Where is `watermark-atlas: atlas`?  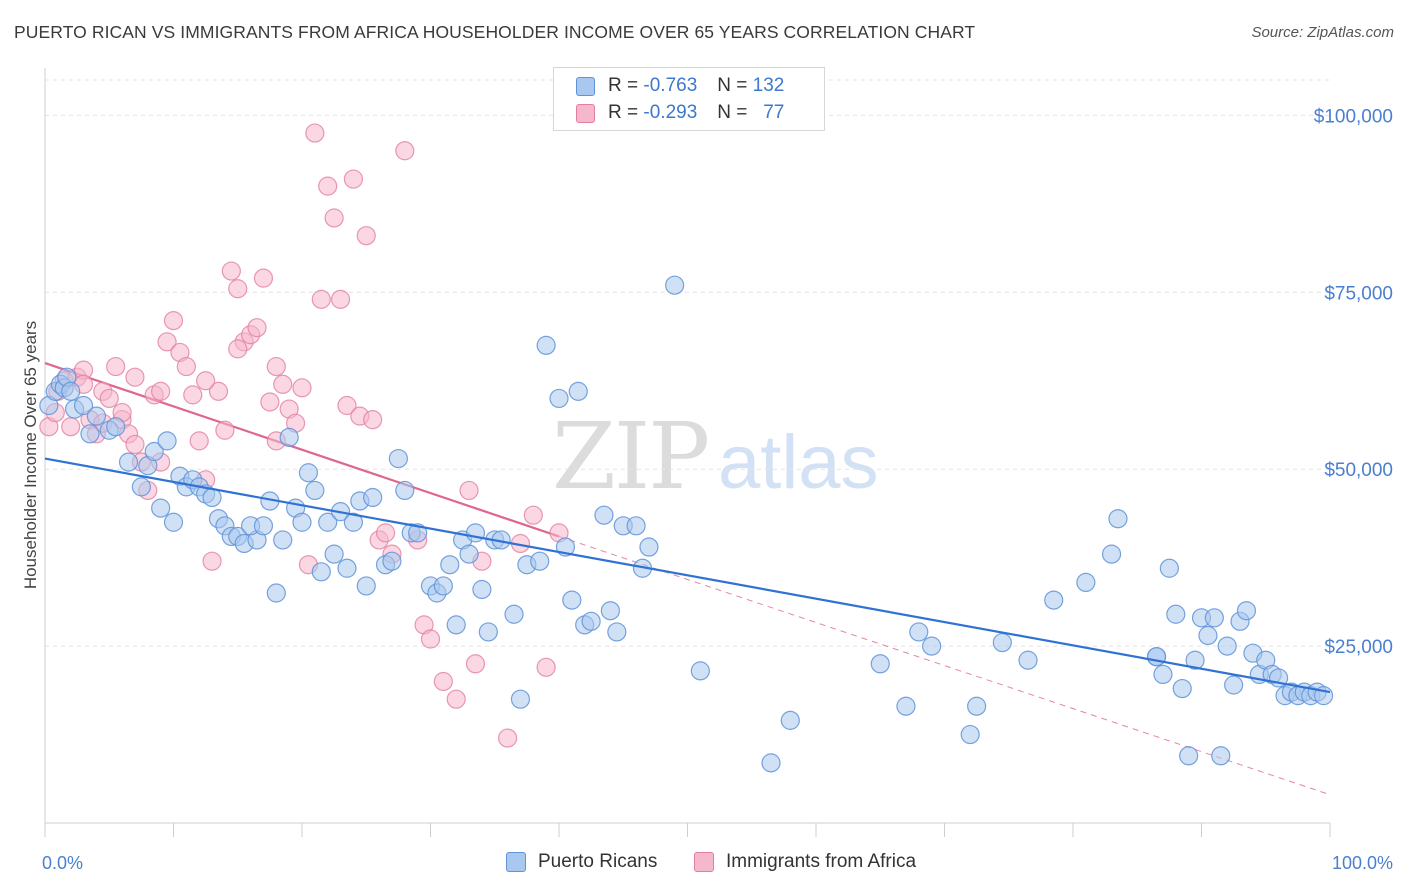
watermark-atlas: atlas is located at coordinates (798, 462).